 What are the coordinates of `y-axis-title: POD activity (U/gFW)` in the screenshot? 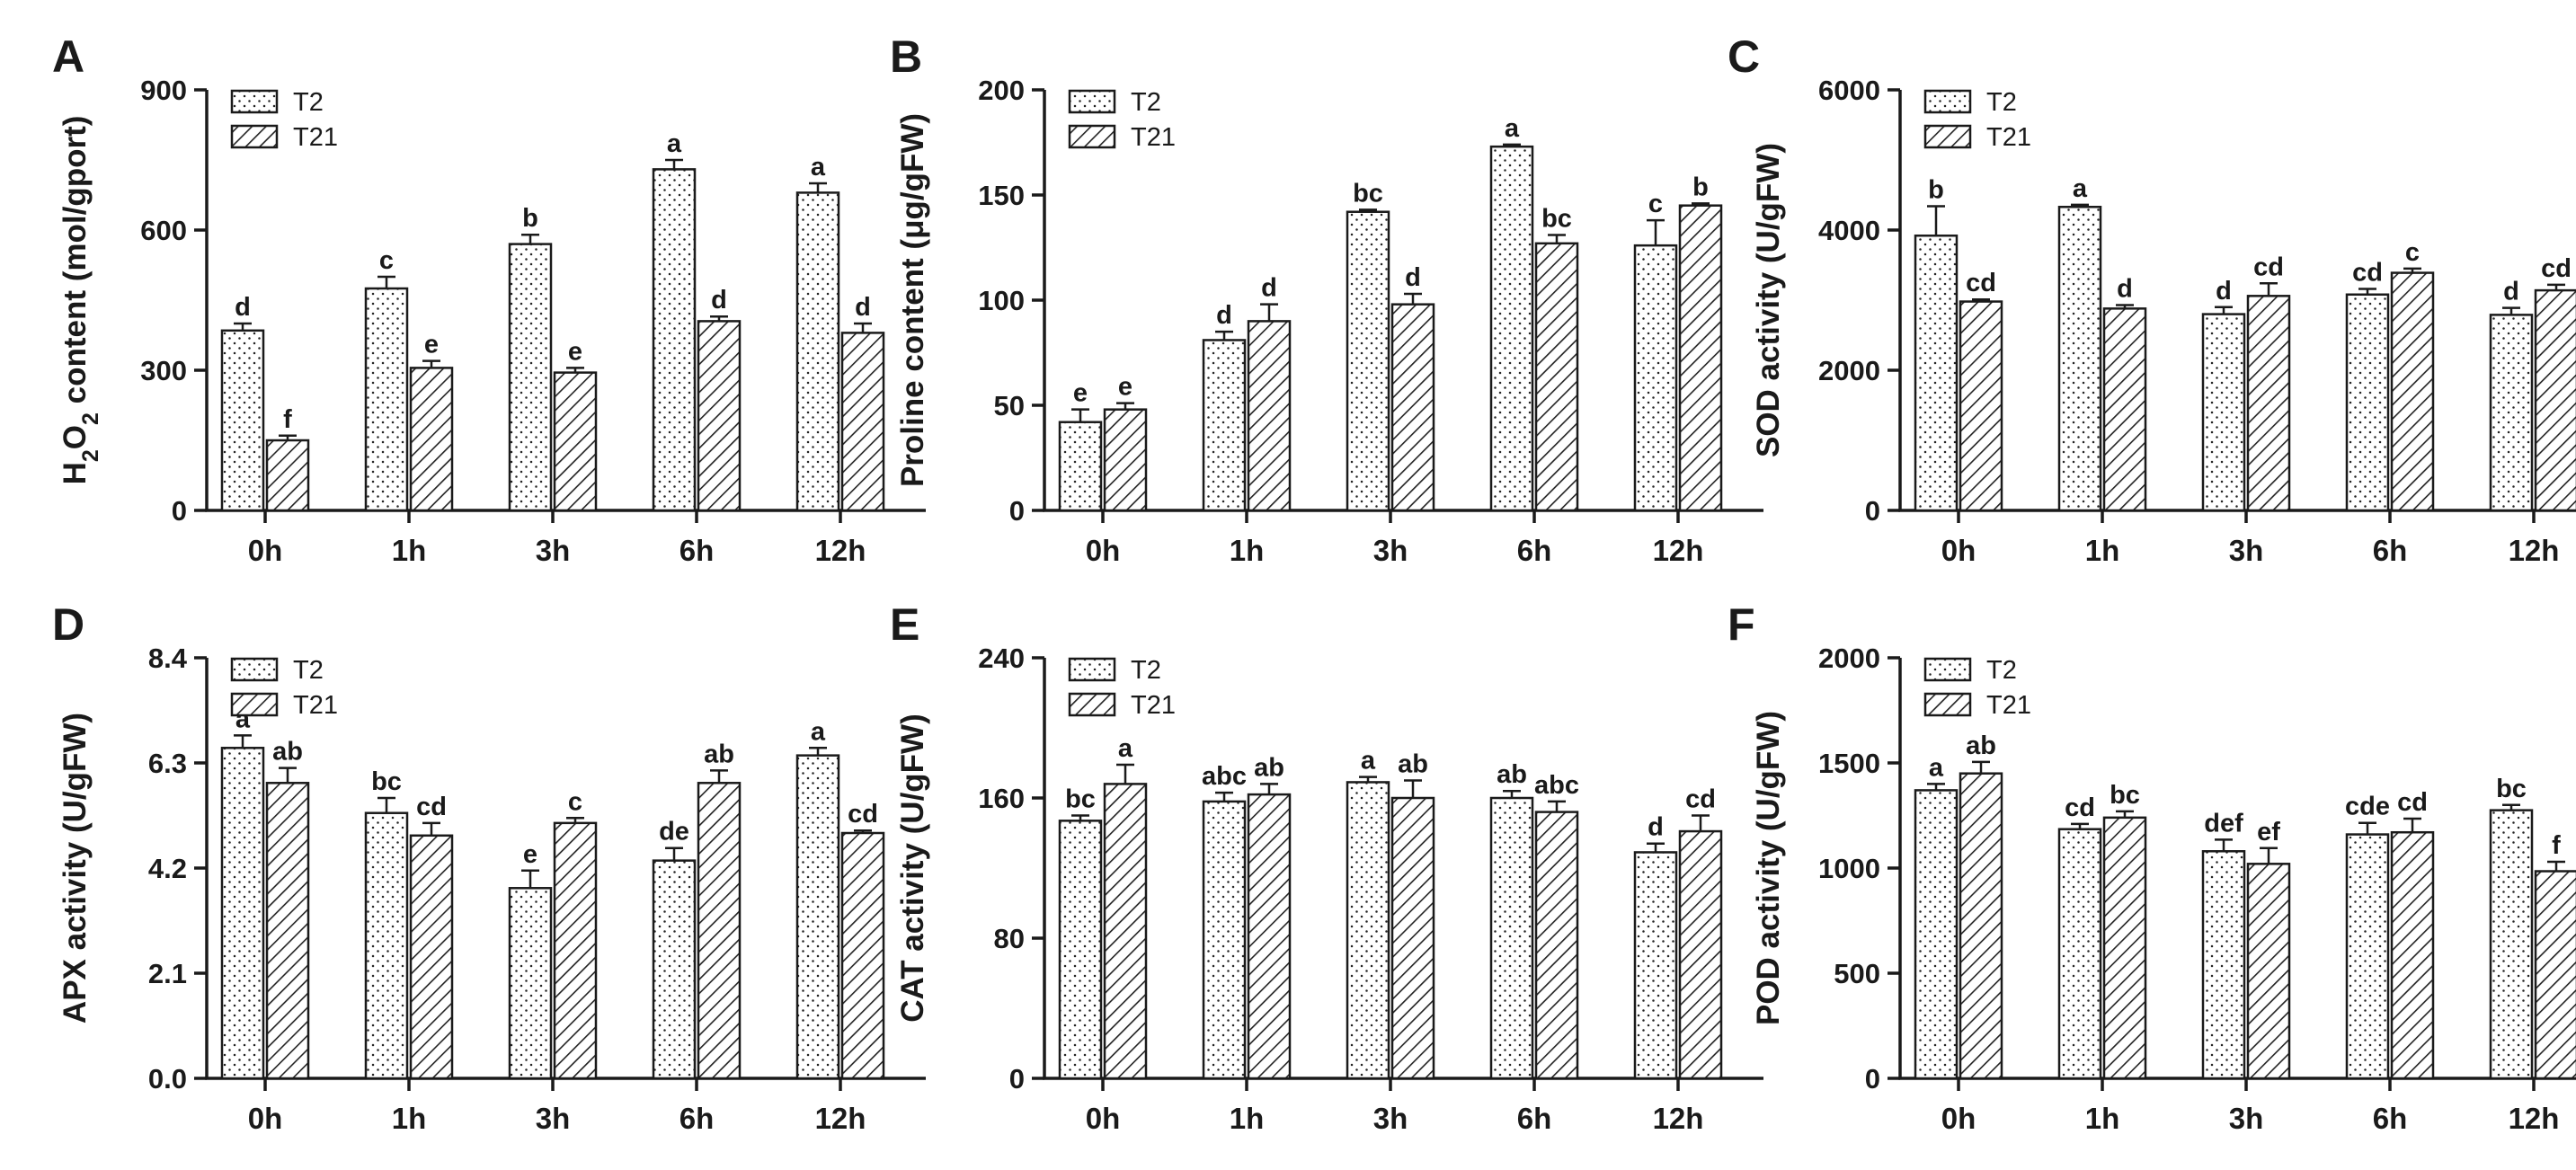 It's located at (1768, 868).